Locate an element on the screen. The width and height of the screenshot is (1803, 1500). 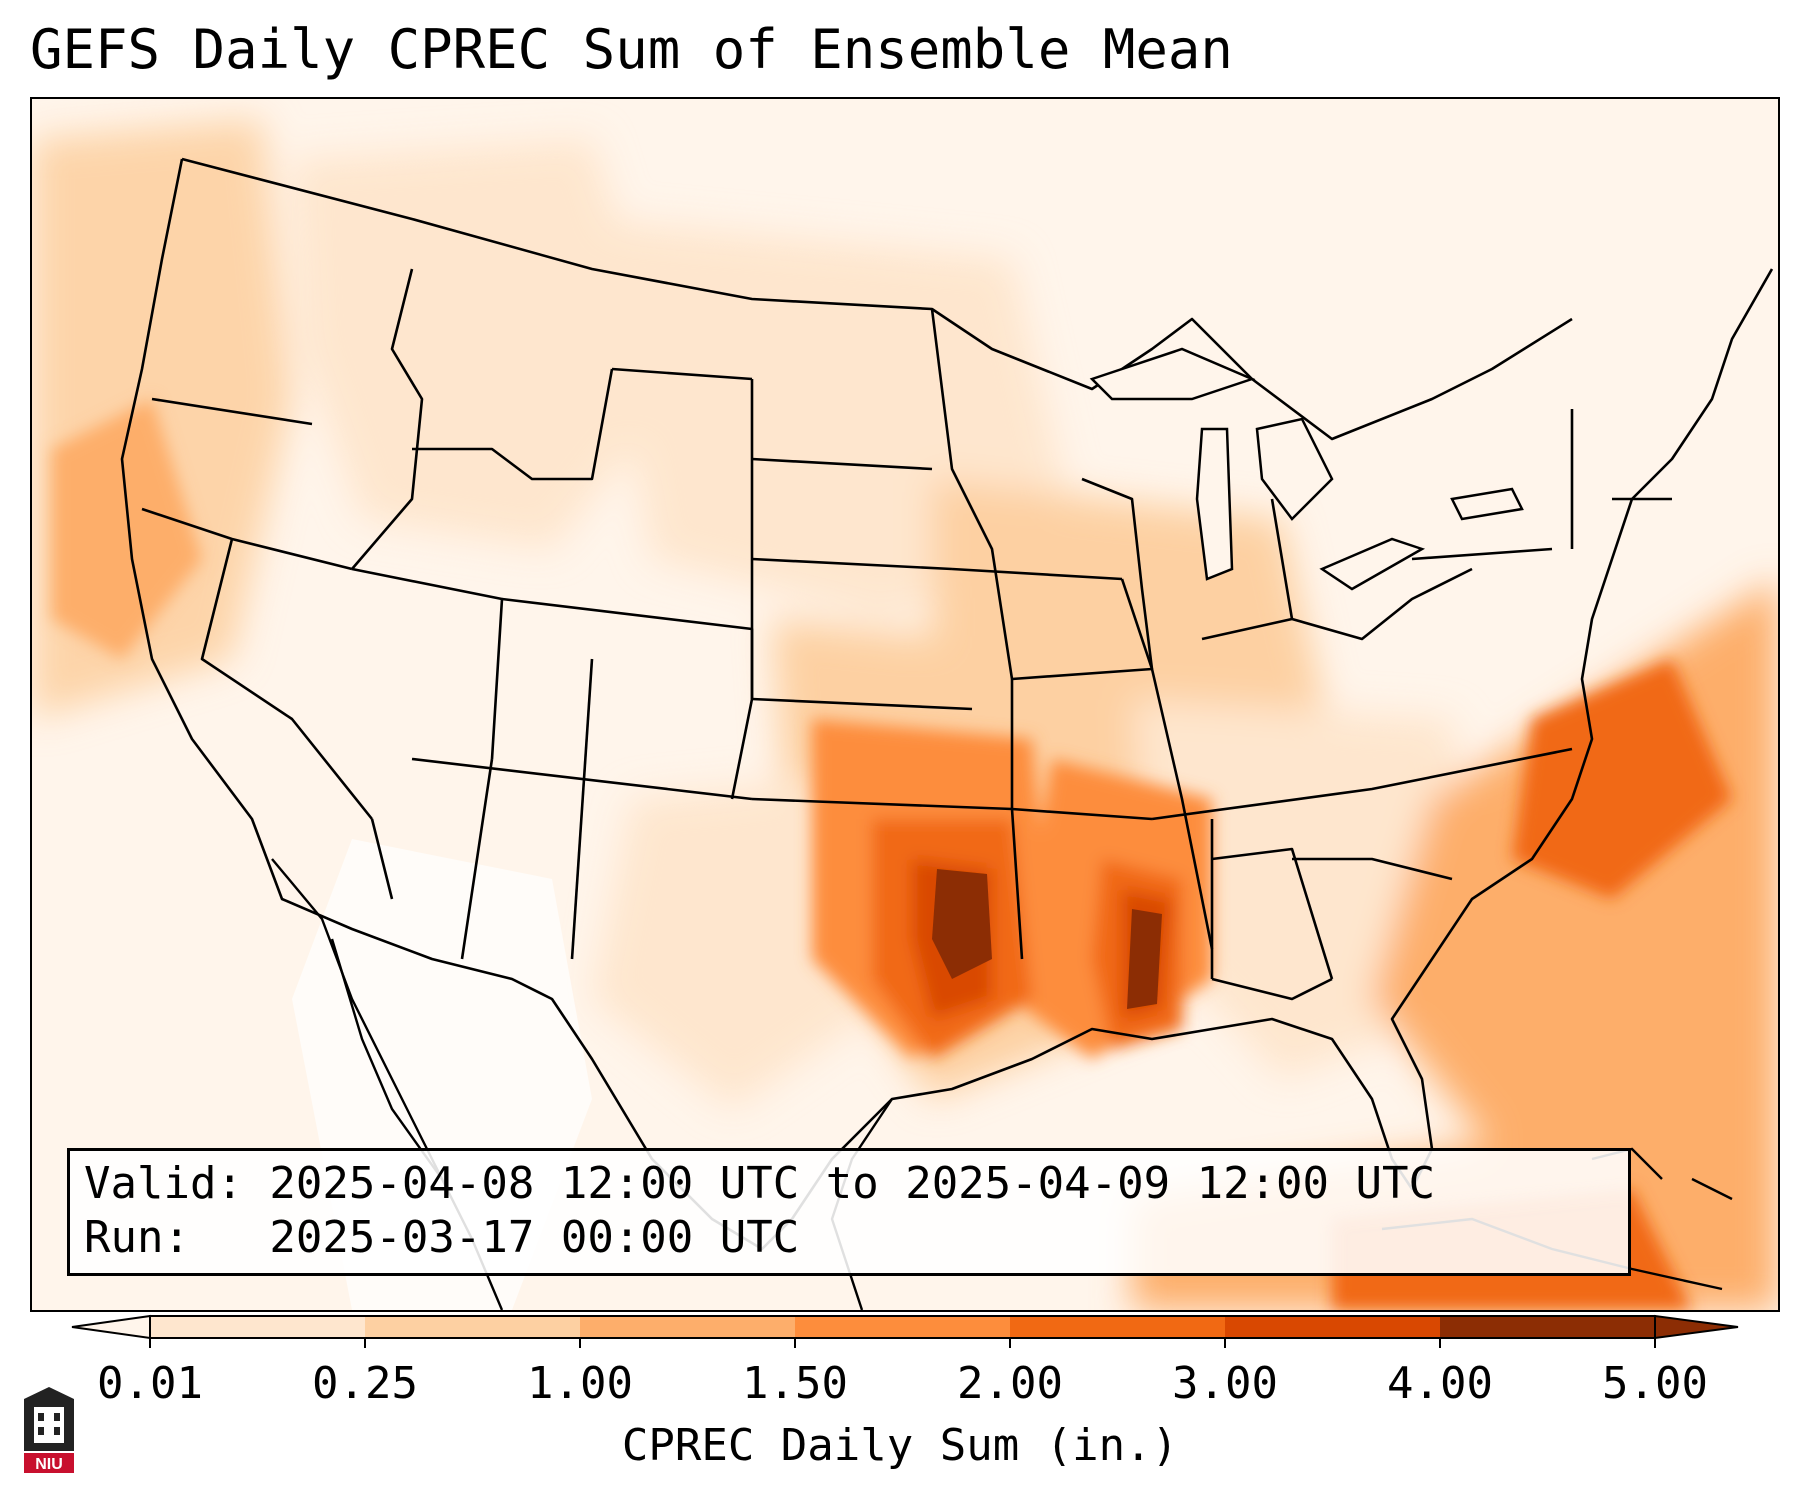
colorbar-tick-label: 0.01 is located at coordinates (150, 1383).